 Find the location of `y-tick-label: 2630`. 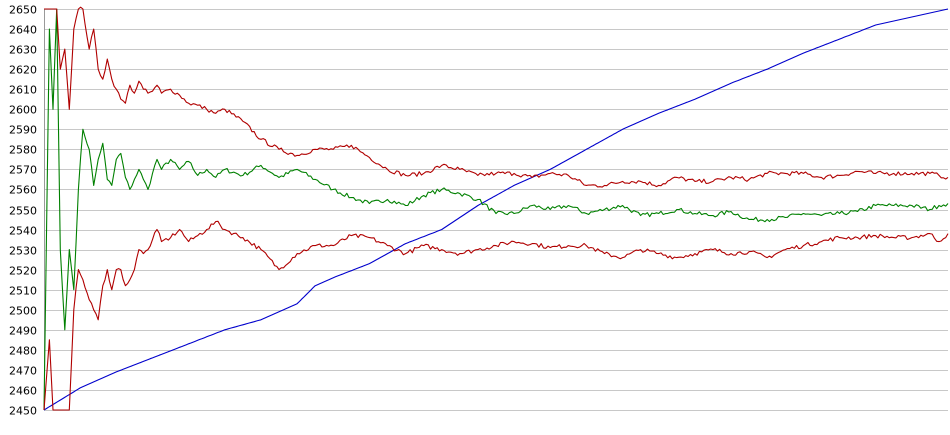

y-tick-label: 2630 is located at coordinates (23, 50).